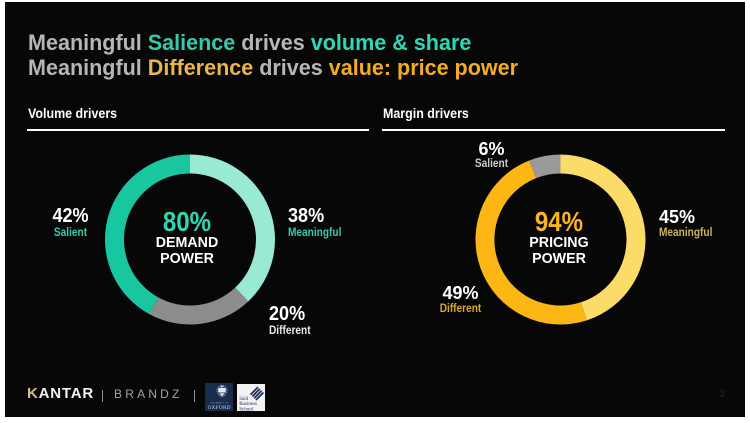  What do you see at coordinates (246, 409) in the screenshot?
I see `svg-text: School` at bounding box center [246, 409].